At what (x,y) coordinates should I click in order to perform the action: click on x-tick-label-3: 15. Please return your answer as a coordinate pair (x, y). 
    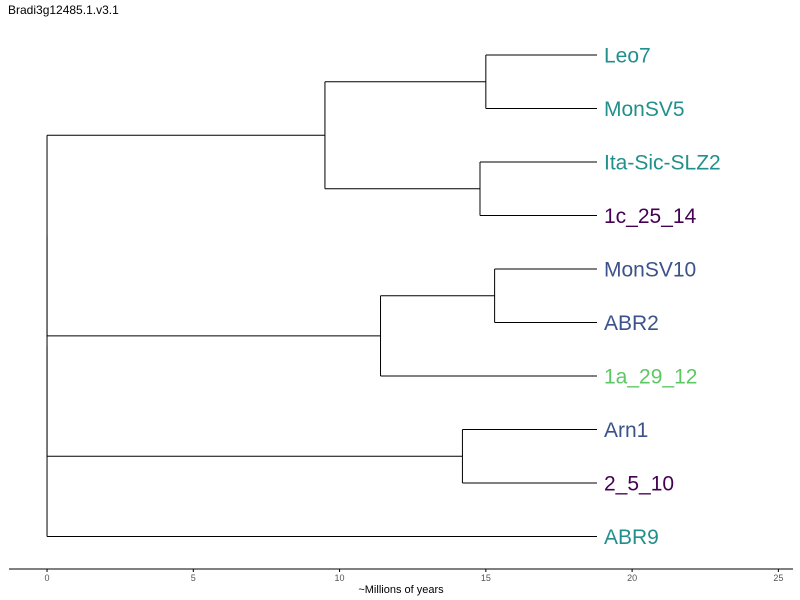
    Looking at the image, I should click on (486, 578).